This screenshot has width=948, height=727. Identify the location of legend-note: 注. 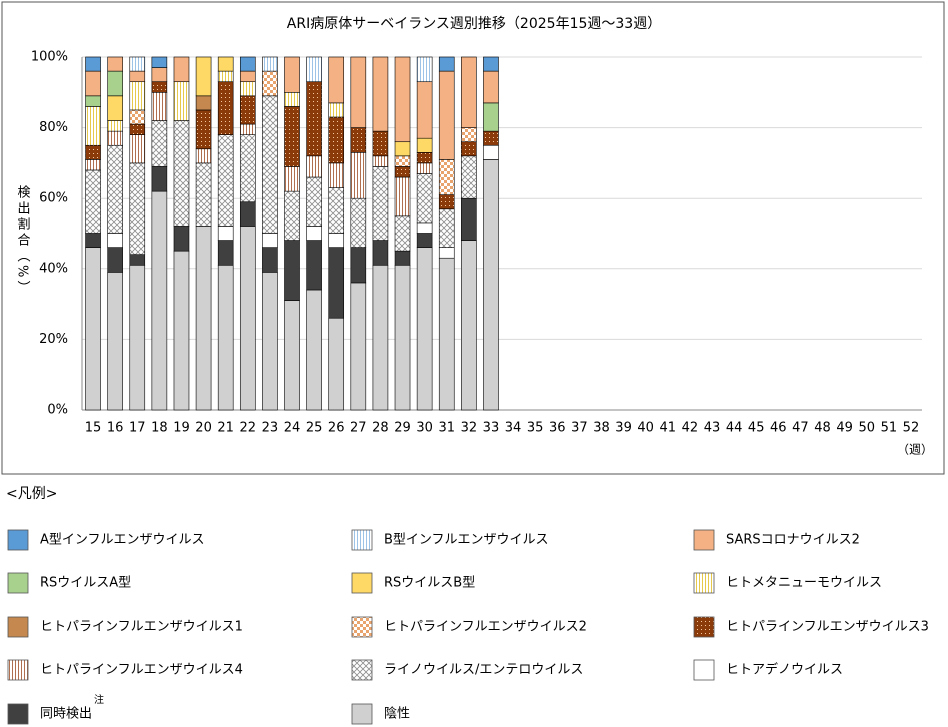
(99, 699).